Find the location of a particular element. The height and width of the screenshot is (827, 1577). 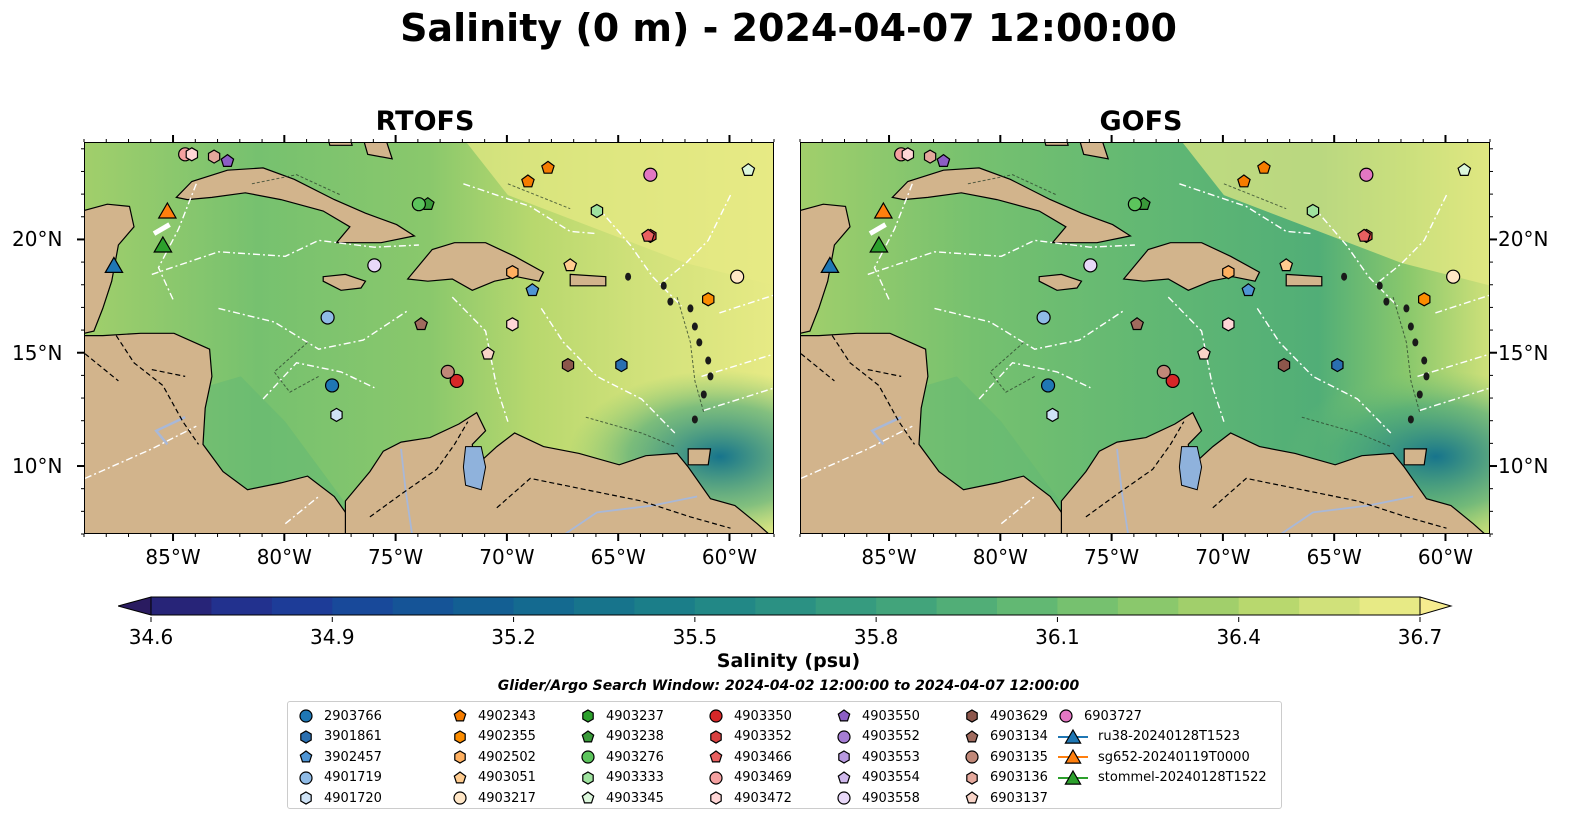

marker-stommel-20240128T1522 is located at coordinates (1073, 777).